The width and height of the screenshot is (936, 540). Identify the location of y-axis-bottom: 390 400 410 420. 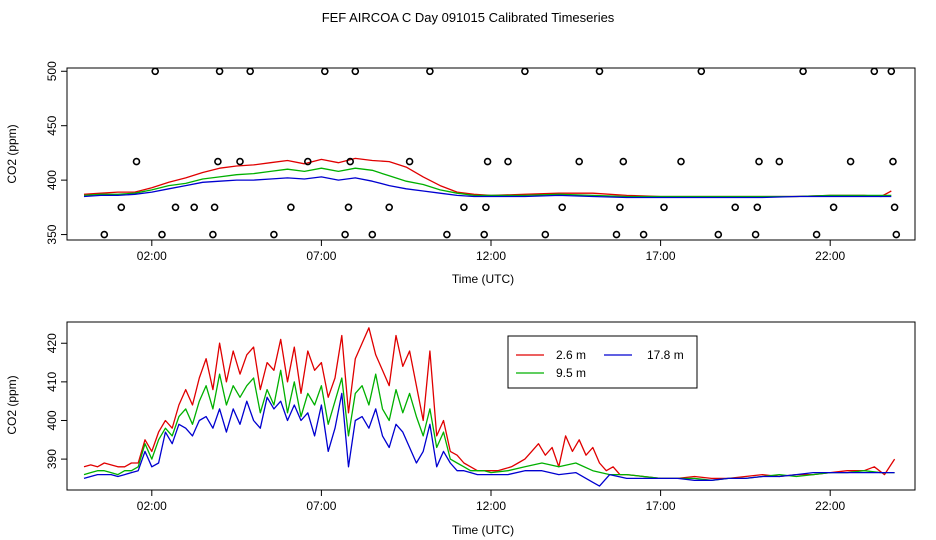
(56, 401).